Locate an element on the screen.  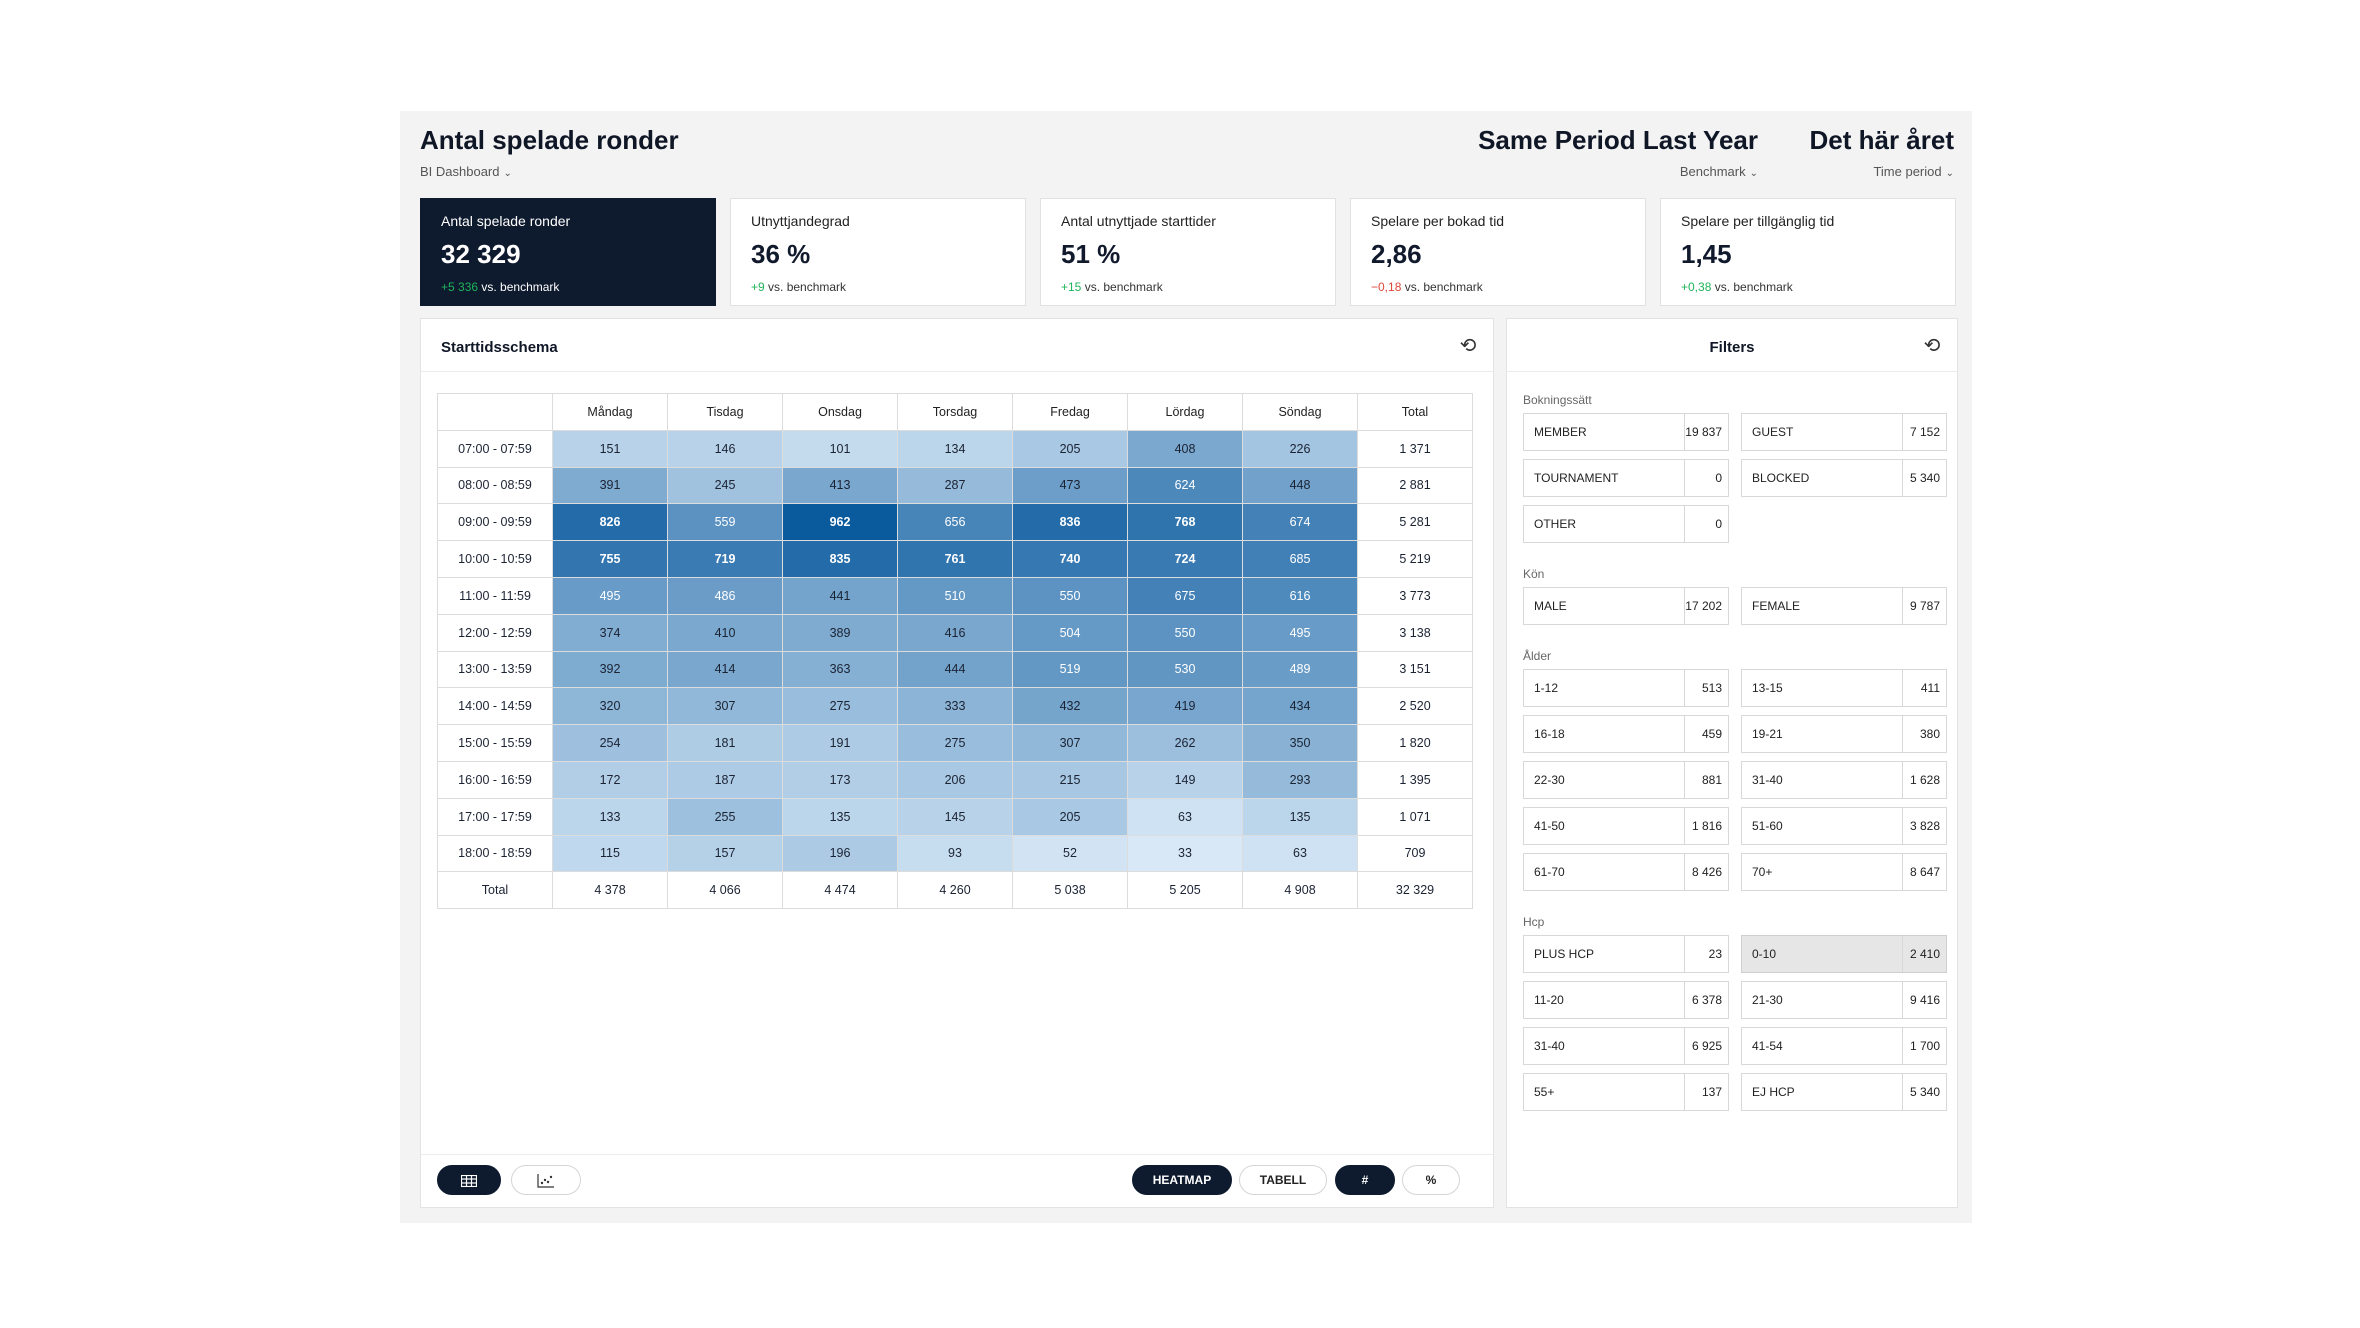
table-toggle-button: TABELL is located at coordinates (1283, 1180).